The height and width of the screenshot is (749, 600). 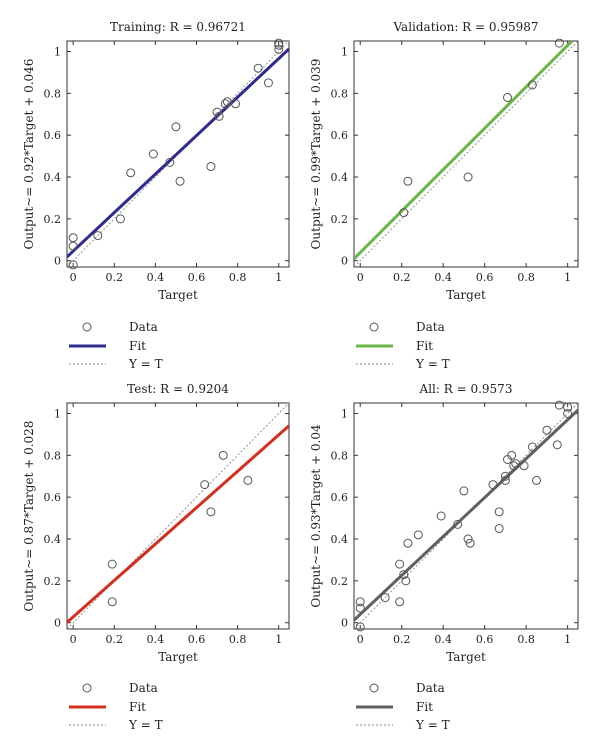 I want to click on training-legend: Data Fit Y = T, so click(x=116, y=345).